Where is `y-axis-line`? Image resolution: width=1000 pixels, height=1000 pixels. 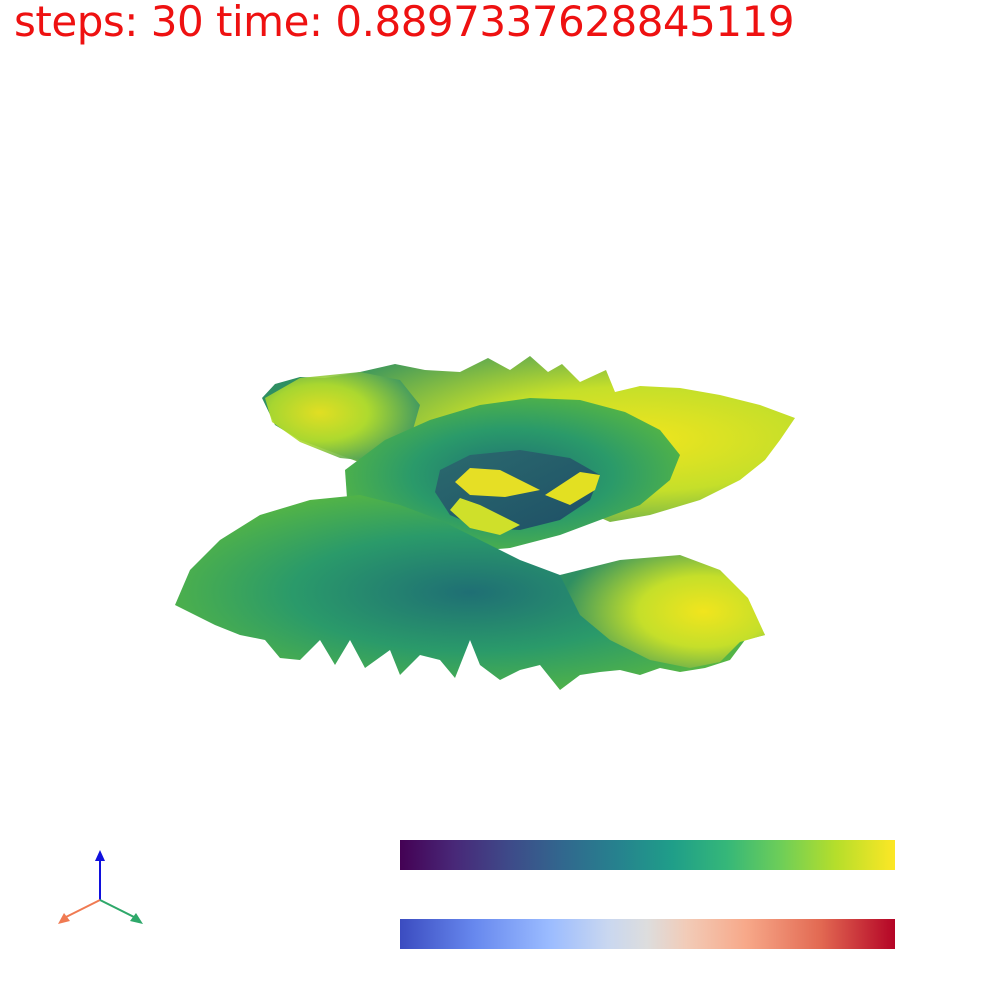 y-axis-line is located at coordinates (118, 909).